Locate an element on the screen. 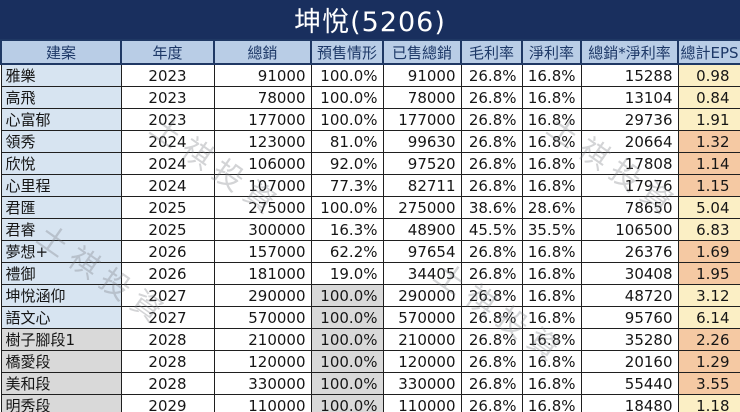 Image resolution: width=740 pixels, height=412 pixels. cell-project: 心富郁 is located at coordinates (61, 119).